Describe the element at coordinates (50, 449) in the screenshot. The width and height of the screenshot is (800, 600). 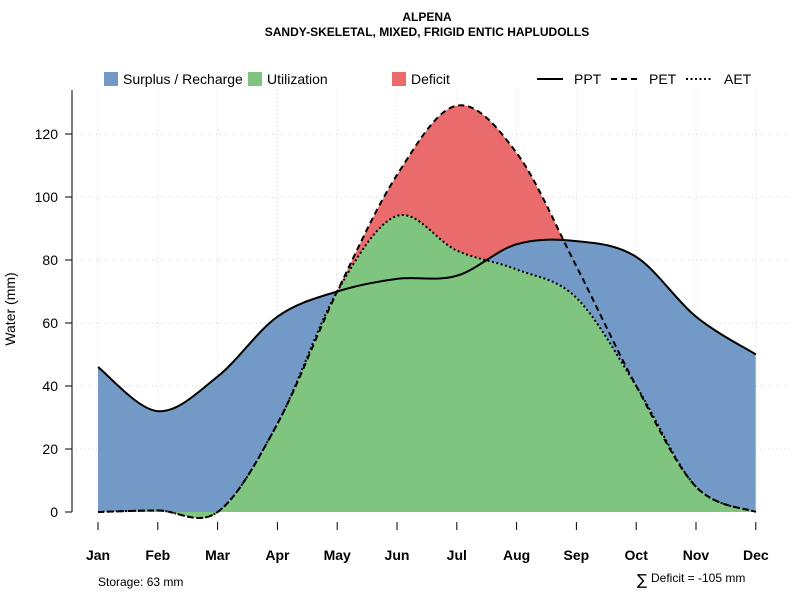
I see `y-tick-label: 20` at that location.